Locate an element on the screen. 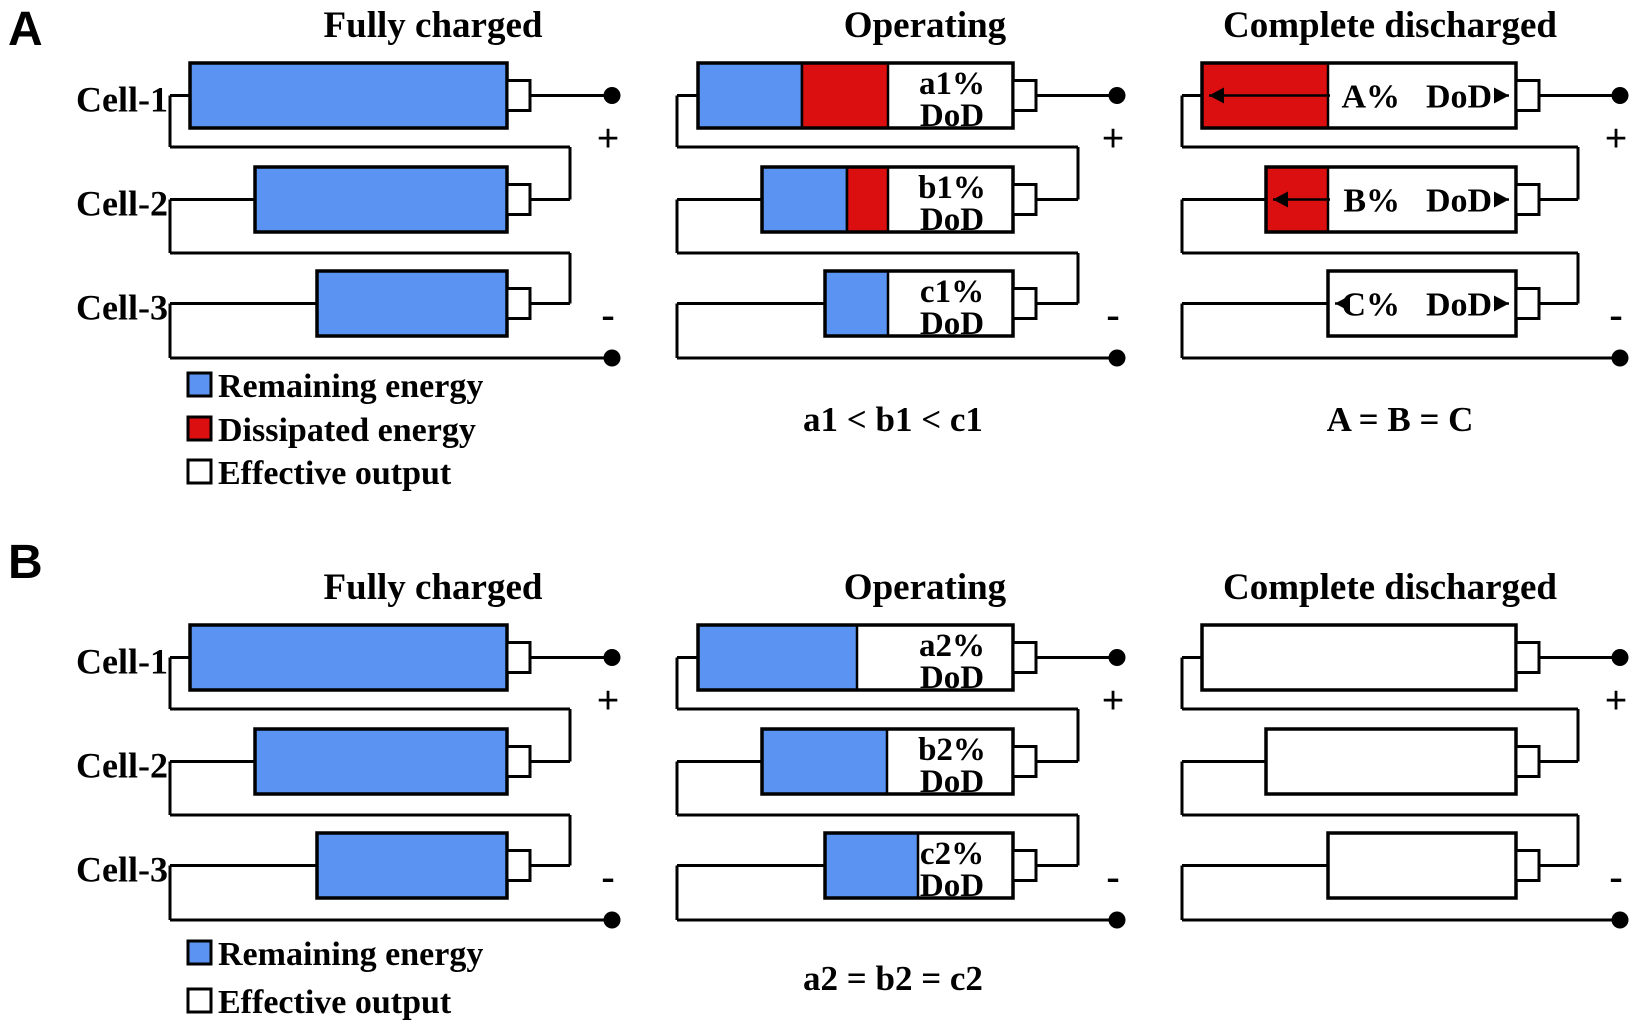 The image size is (1648, 1028). column-title: Fully charged is located at coordinates (433, 587).